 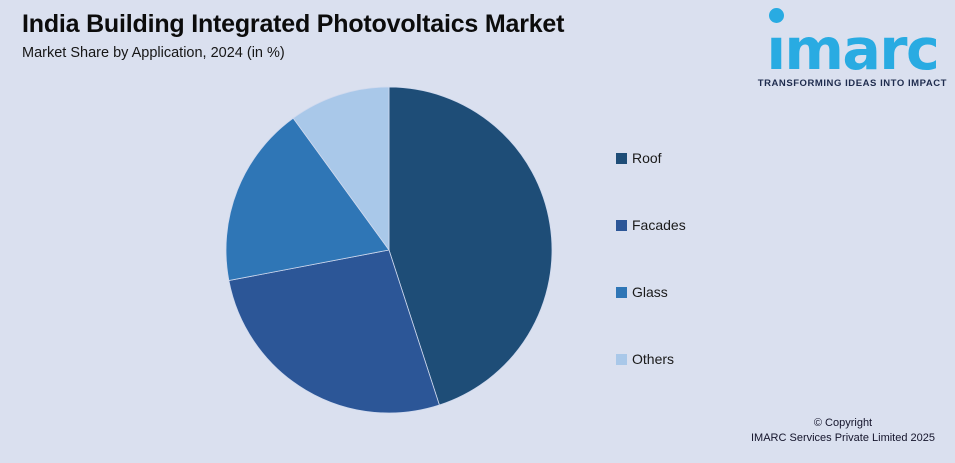 I want to click on legend-label-others: Others, so click(x=653, y=359).